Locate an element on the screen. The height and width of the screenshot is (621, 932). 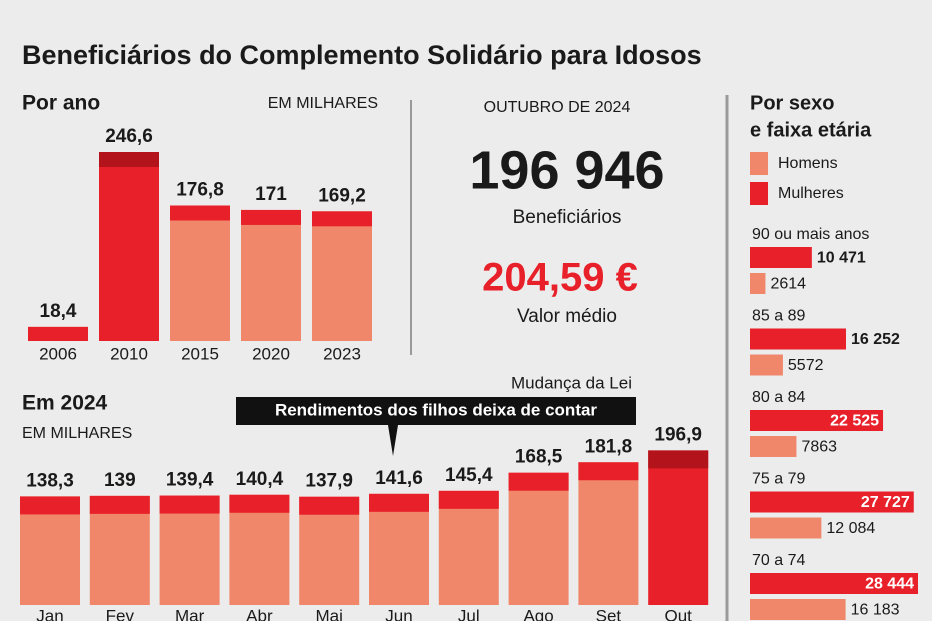
headline-average: 204,59 € is located at coordinates (560, 278).